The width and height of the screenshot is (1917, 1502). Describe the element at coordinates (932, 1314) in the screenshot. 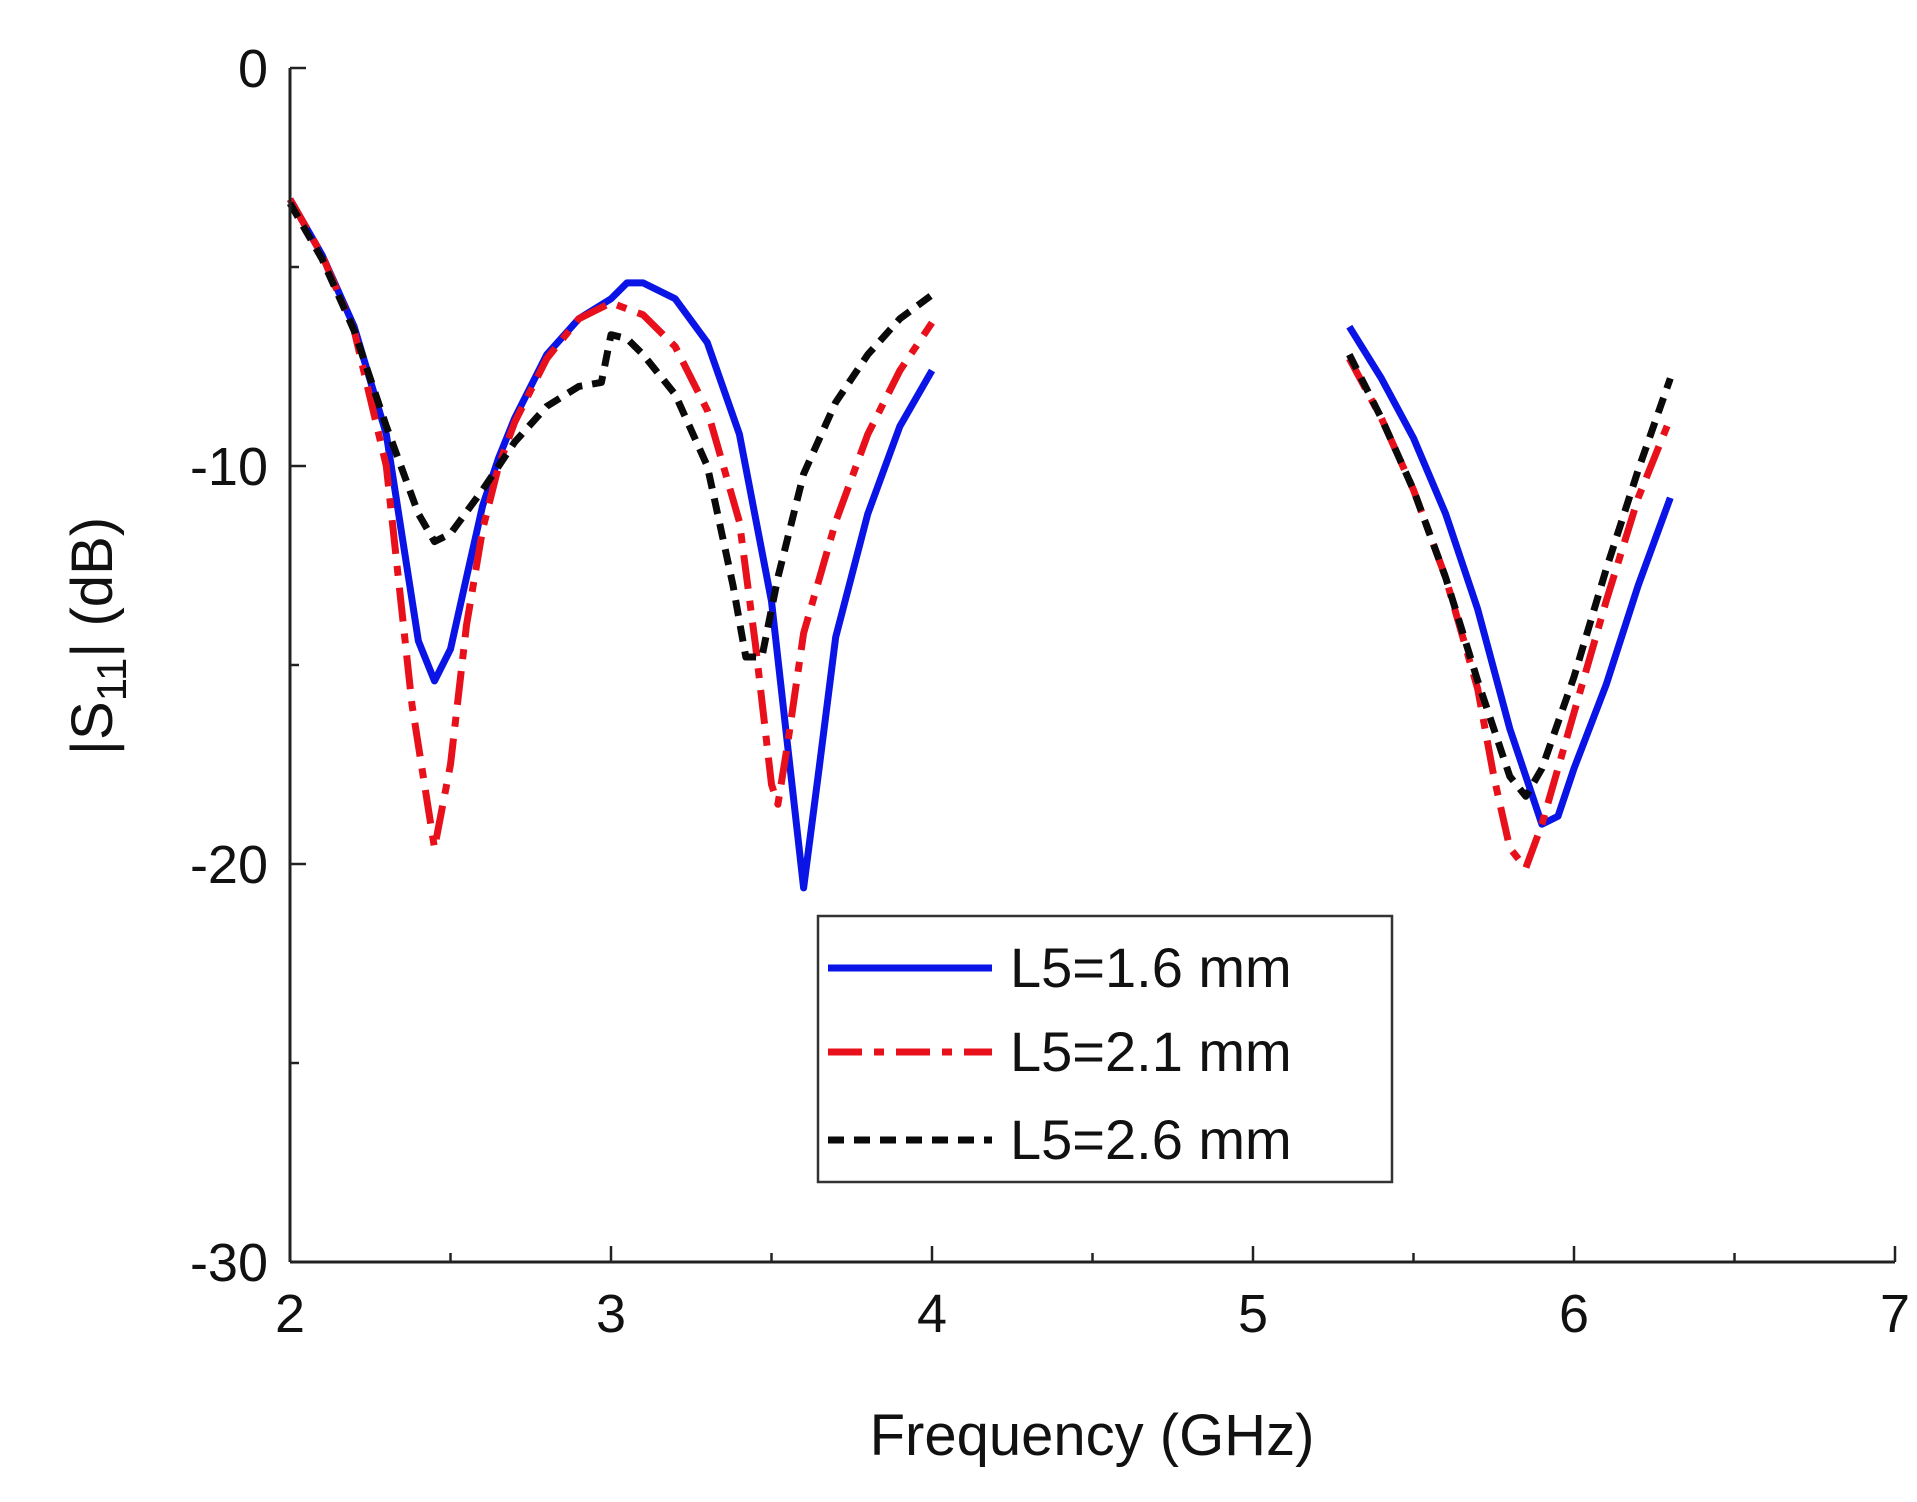

I see `x-tick-label: 4` at that location.